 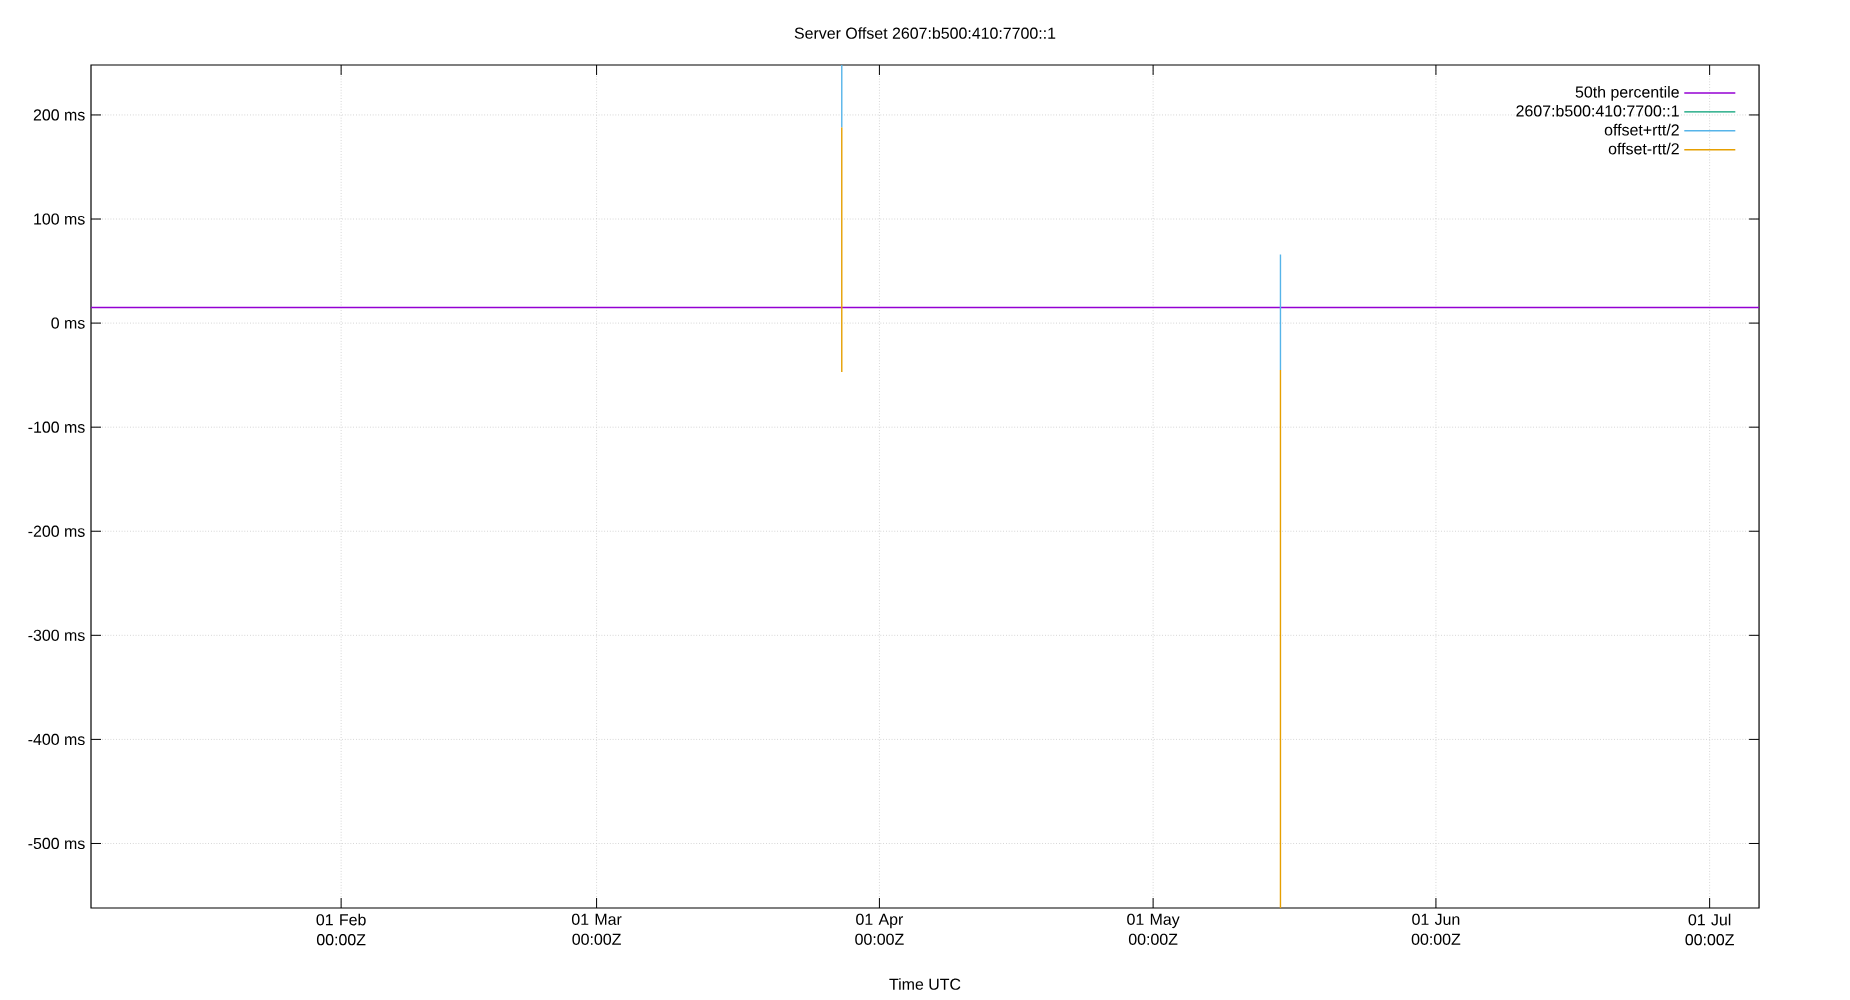 What do you see at coordinates (1641, 129) in the screenshot?
I see `legend-label: offset+rtt/2` at bounding box center [1641, 129].